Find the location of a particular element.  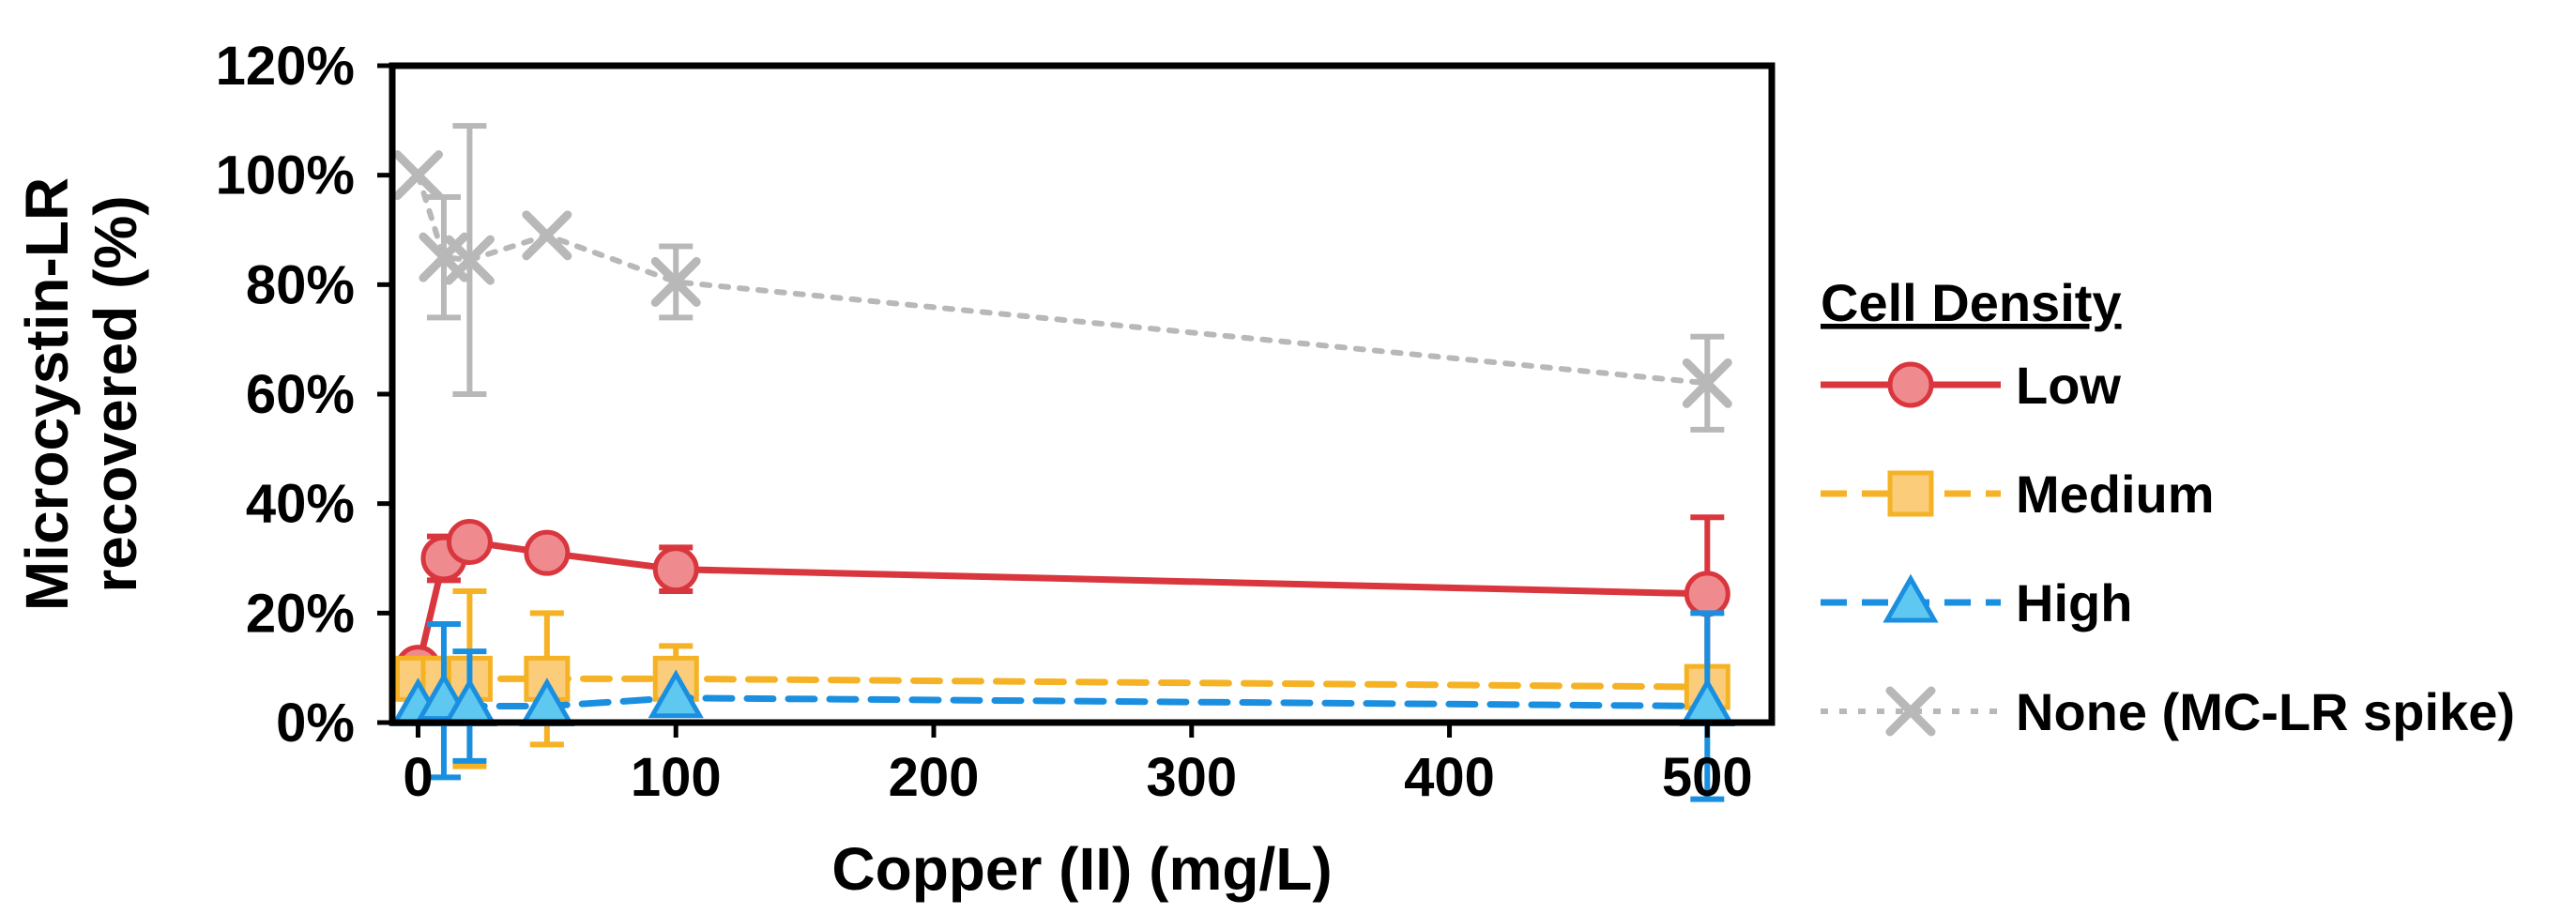

legend-item-none-mc-lr-spike: None (MC-LR spike) is located at coordinates (2168, 711).